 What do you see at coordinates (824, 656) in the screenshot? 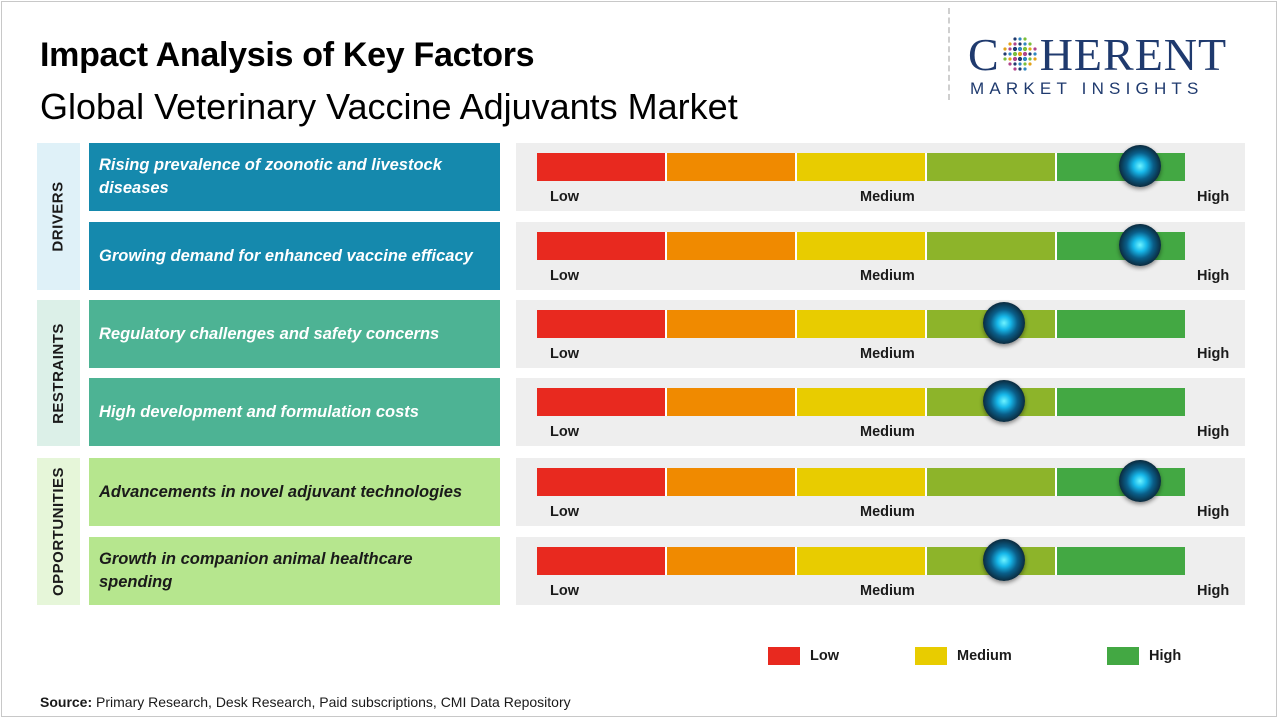
I see `legend-label: Low` at bounding box center [824, 656].